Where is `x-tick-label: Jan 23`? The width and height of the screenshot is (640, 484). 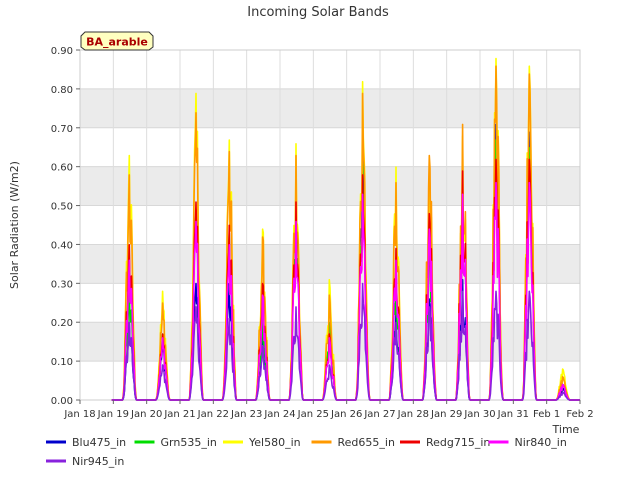 x-tick-label: Jan 23 is located at coordinates (246, 414).